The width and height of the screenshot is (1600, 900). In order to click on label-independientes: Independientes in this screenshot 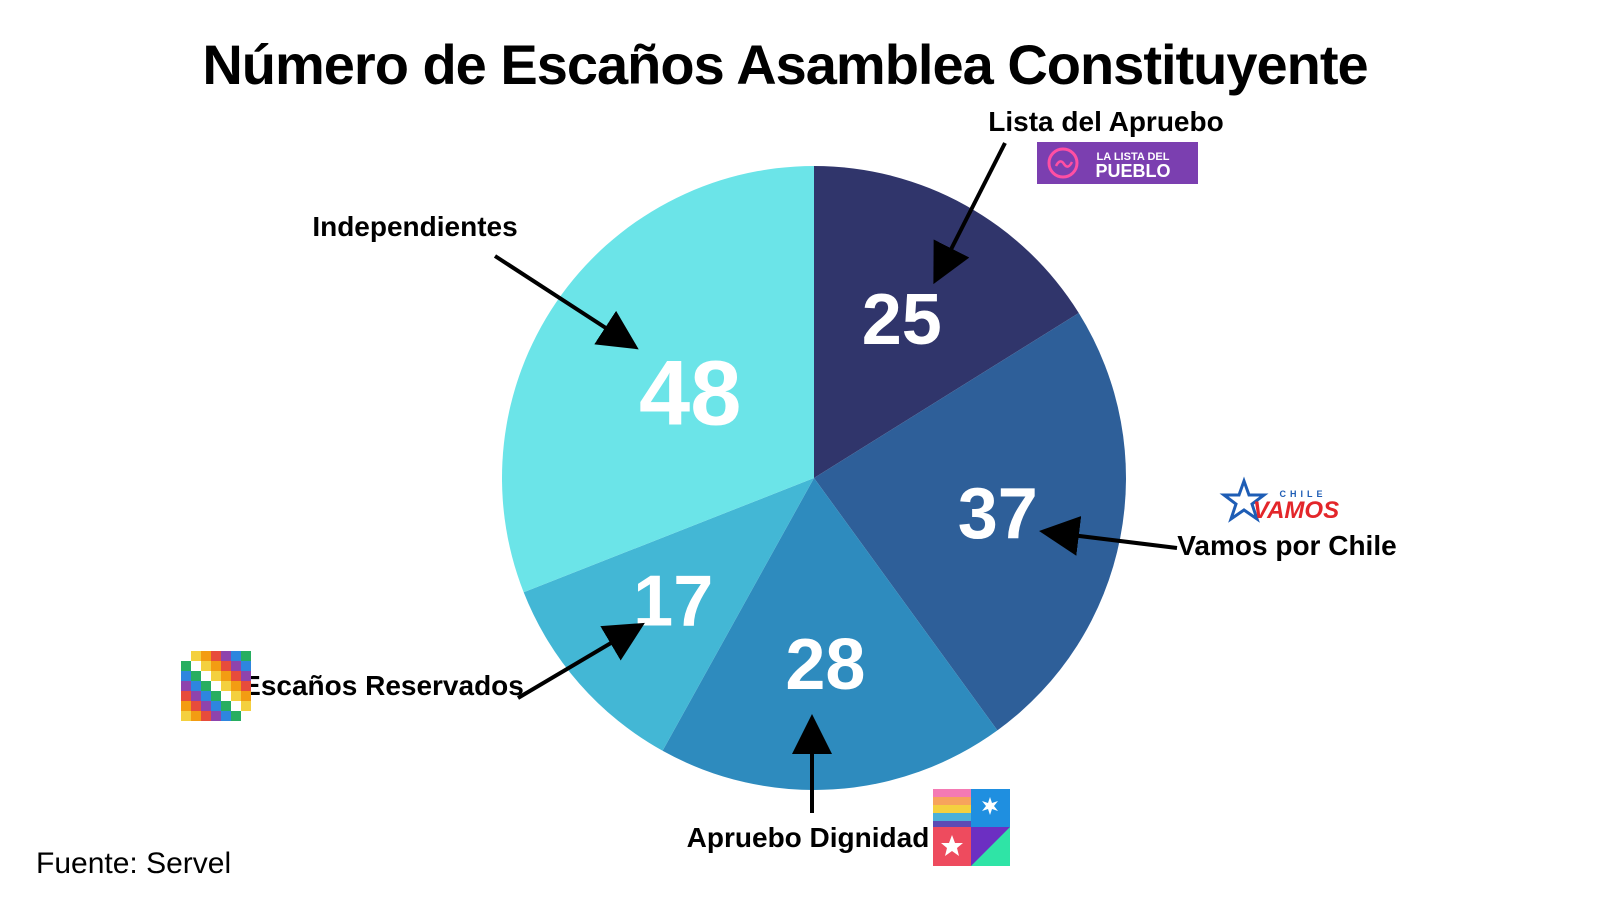, I will do `click(414, 226)`.